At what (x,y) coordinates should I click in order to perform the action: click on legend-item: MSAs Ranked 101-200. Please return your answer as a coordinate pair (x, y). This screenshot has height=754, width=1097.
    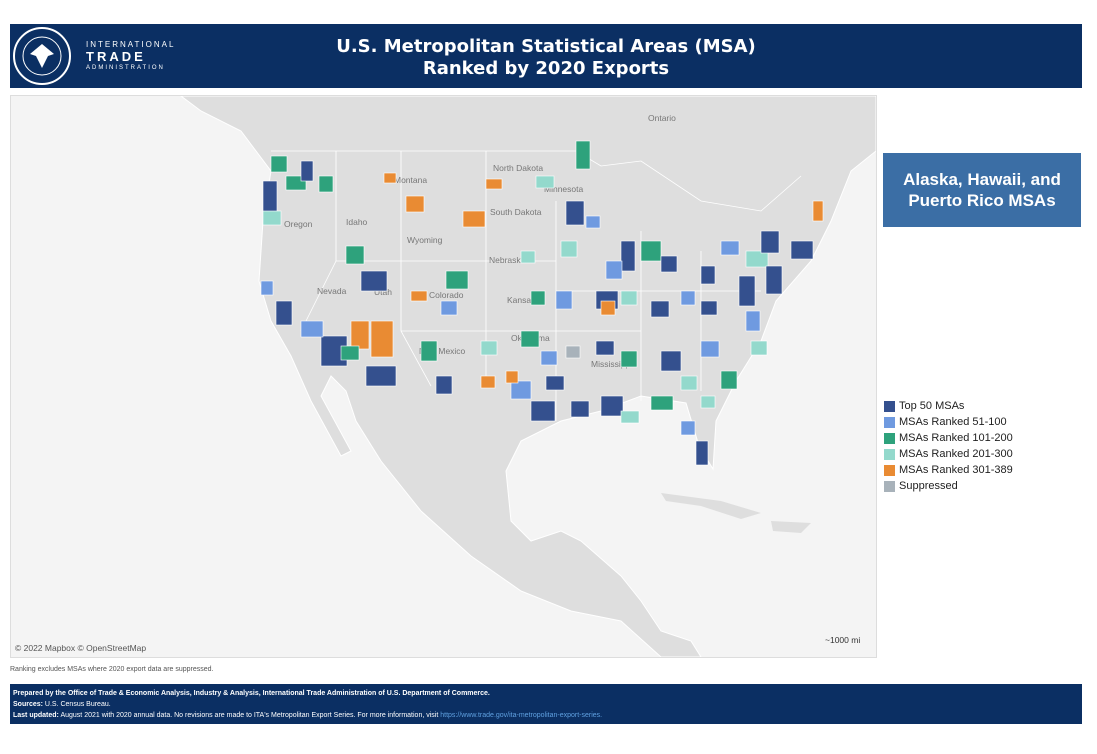
    Looking at the image, I should click on (948, 438).